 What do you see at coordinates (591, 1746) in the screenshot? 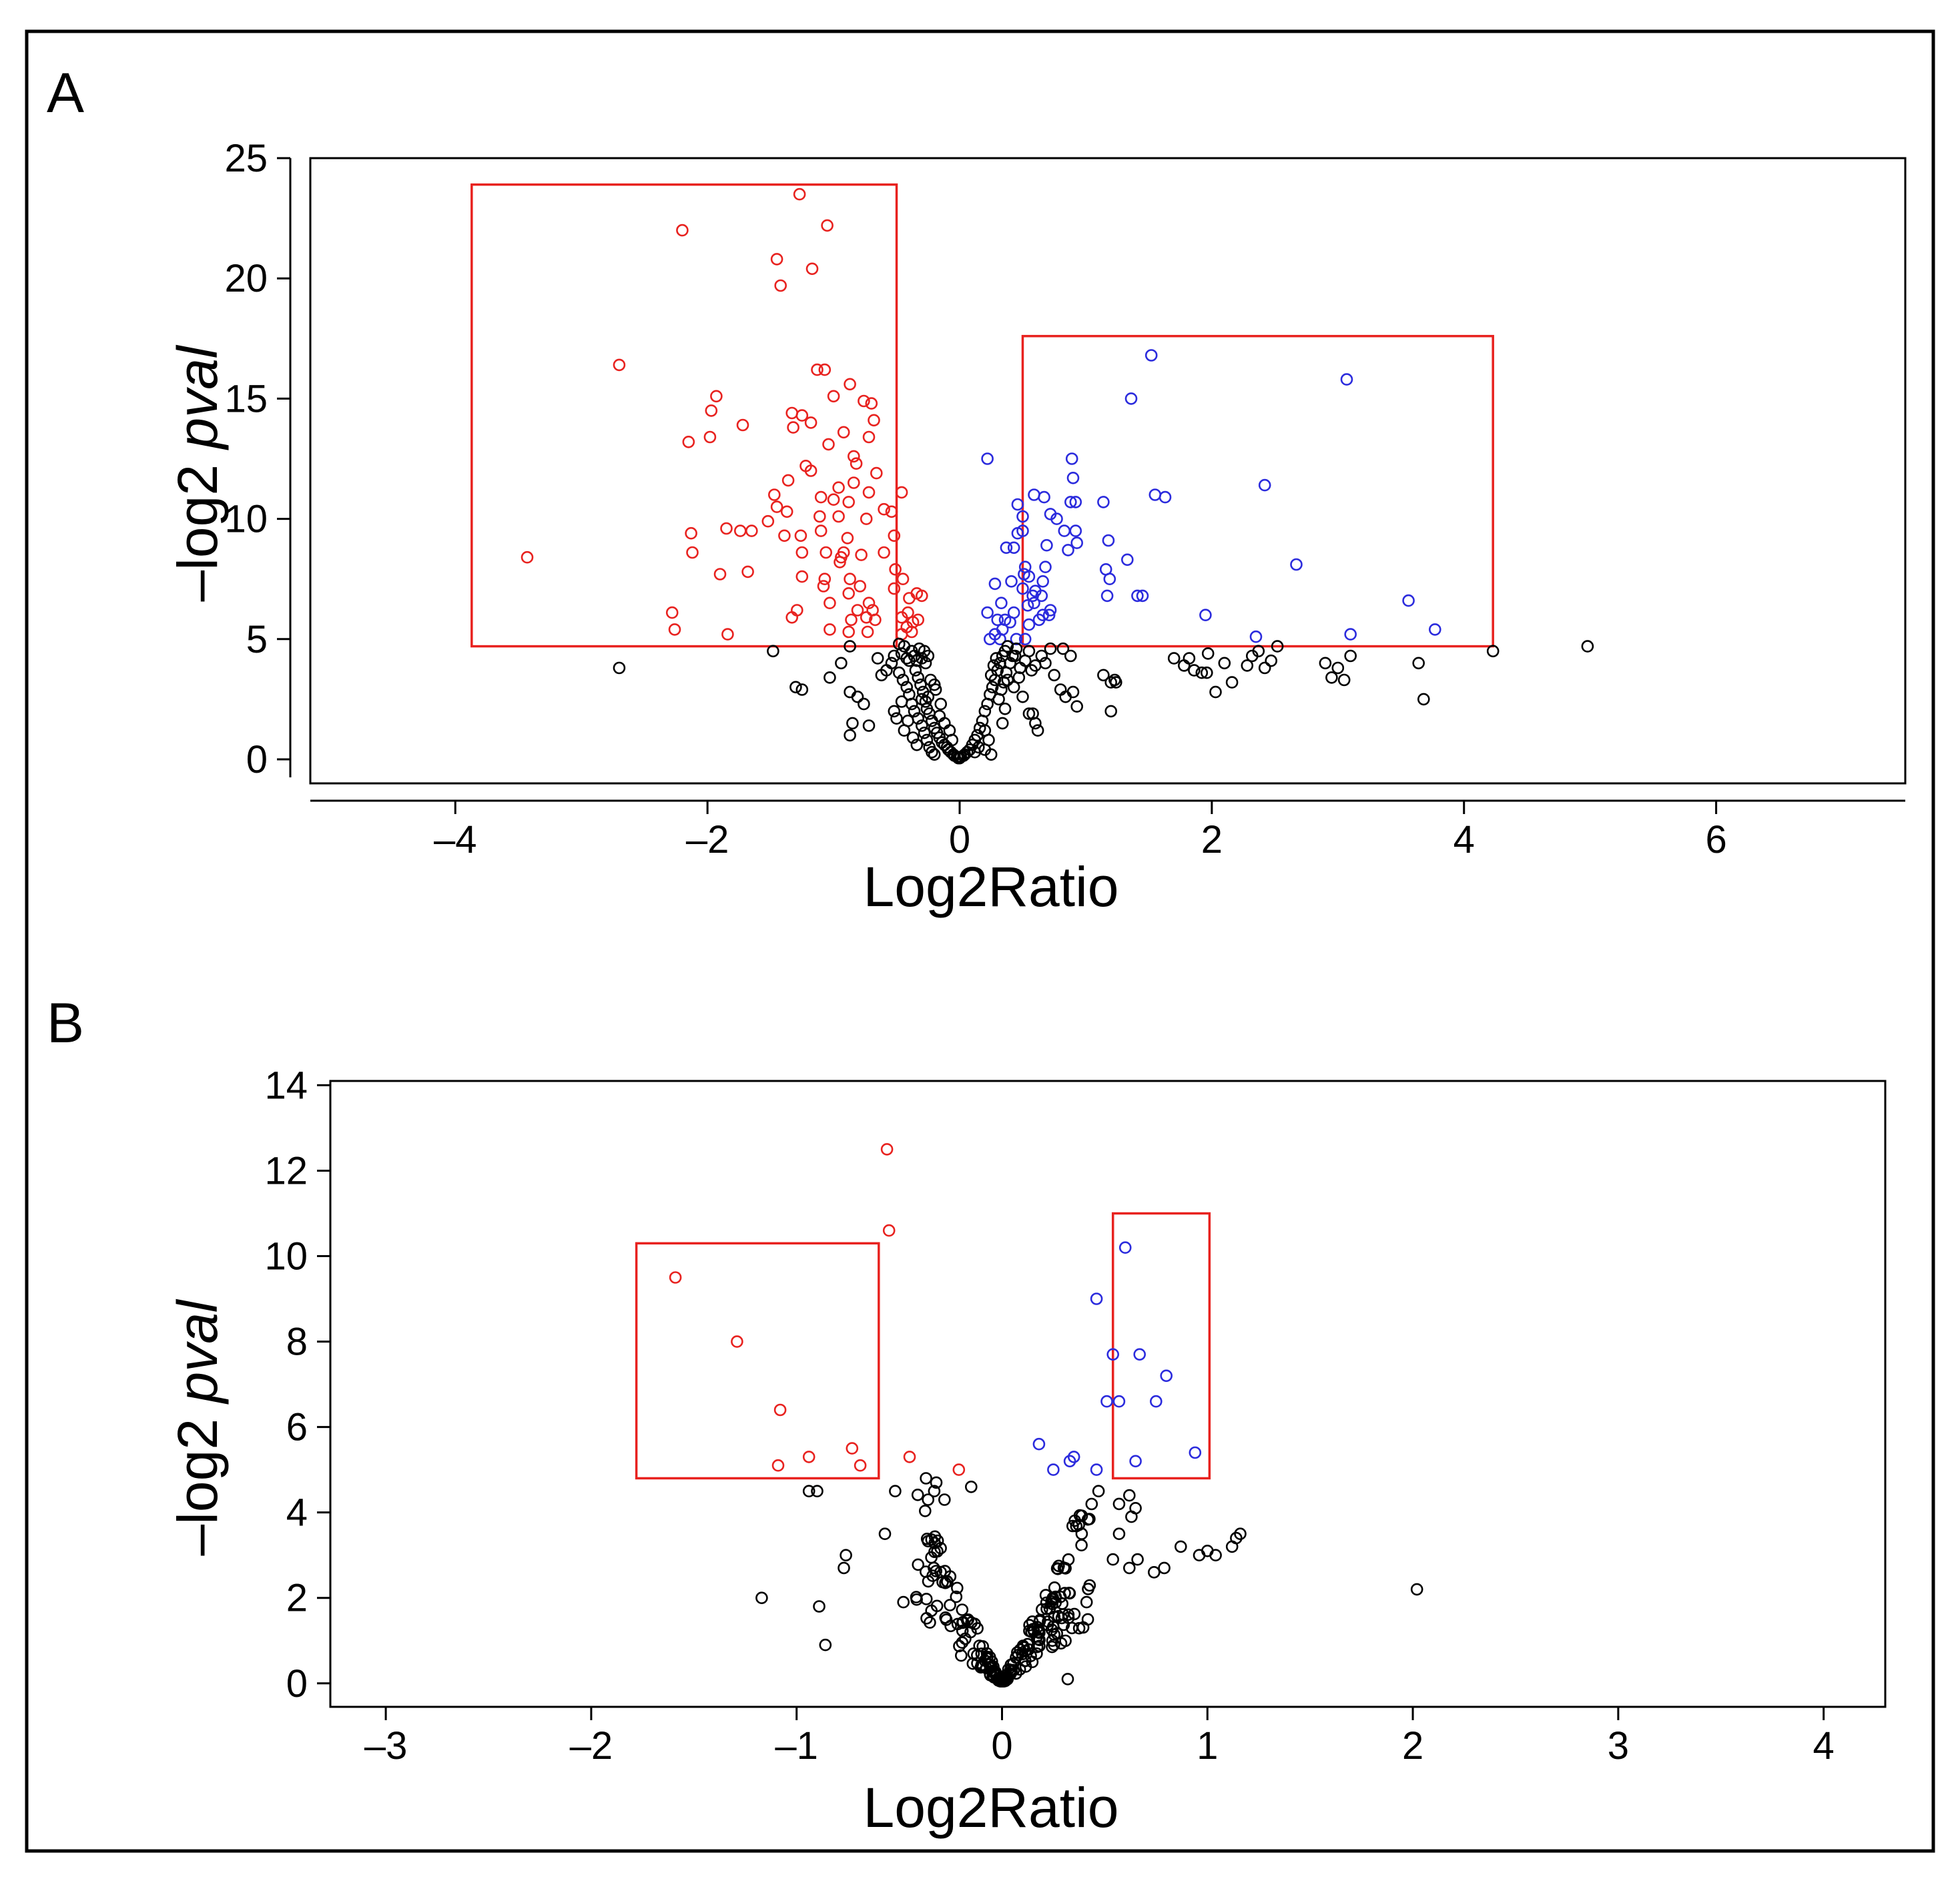
I see `panel-b-x-tick-label: –2` at bounding box center [591, 1746].